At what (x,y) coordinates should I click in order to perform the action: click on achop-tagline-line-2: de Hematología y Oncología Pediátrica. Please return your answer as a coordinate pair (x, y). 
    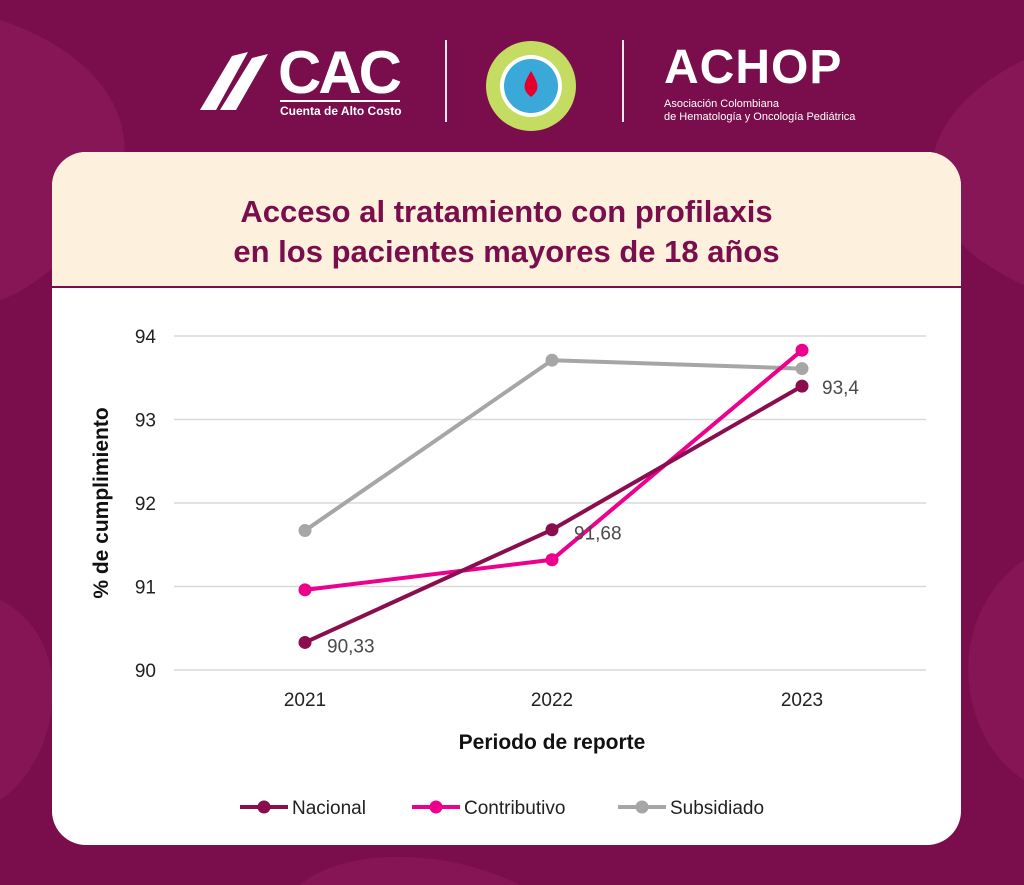
    Looking at the image, I should click on (760, 117).